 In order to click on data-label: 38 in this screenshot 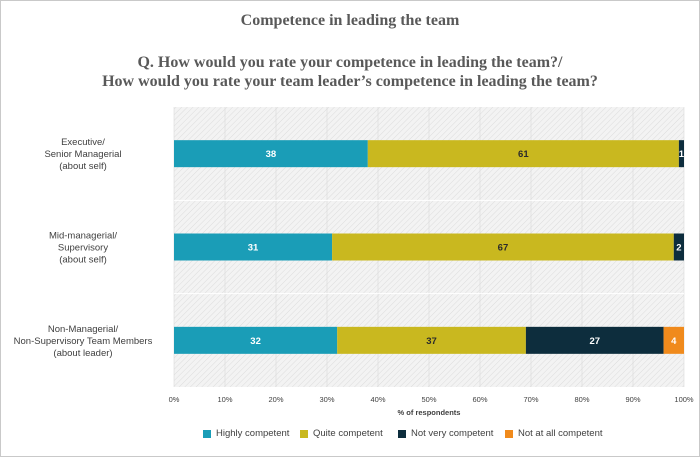, I will do `click(271, 154)`.